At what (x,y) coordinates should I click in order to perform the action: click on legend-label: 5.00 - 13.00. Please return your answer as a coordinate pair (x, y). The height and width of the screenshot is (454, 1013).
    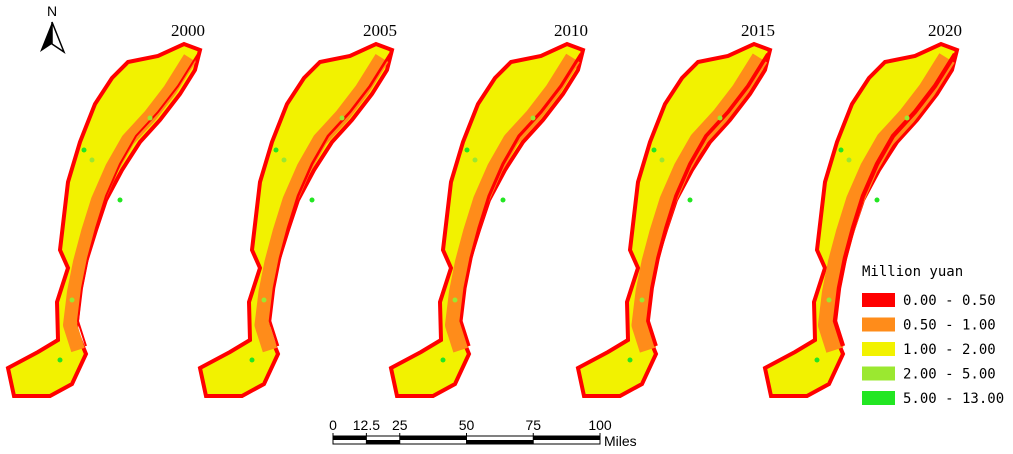
    Looking at the image, I should click on (953, 399).